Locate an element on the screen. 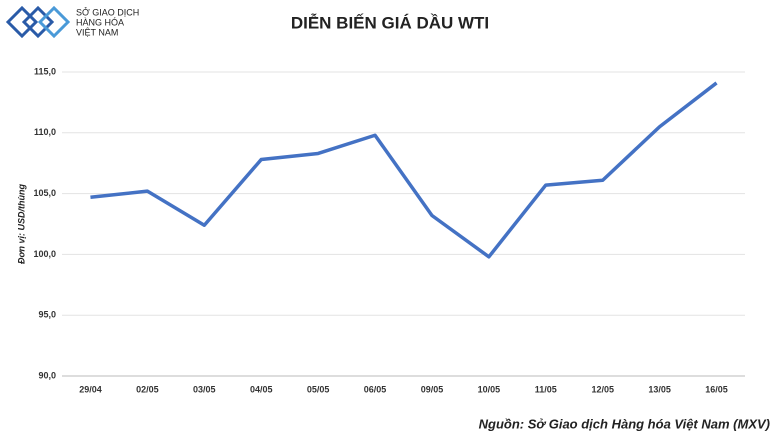  x-tick-label: 29/04 is located at coordinates (90, 389).